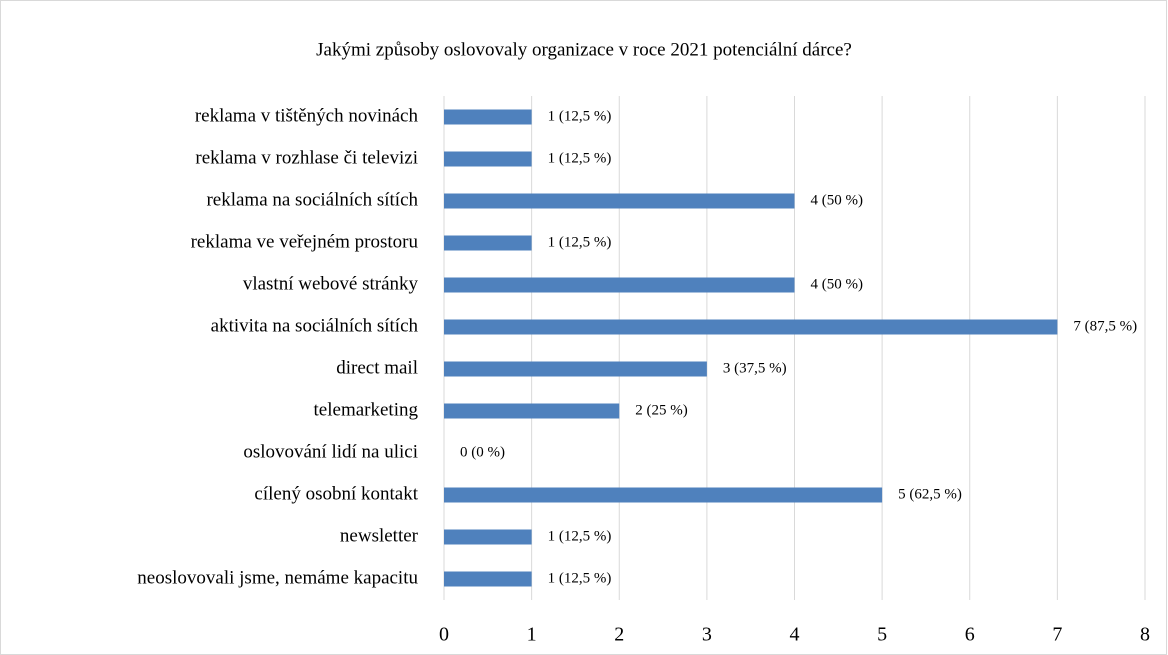 This screenshot has height=655, width=1168. What do you see at coordinates (331, 283) in the screenshot?
I see `category-label: vlastní webové stránky` at bounding box center [331, 283].